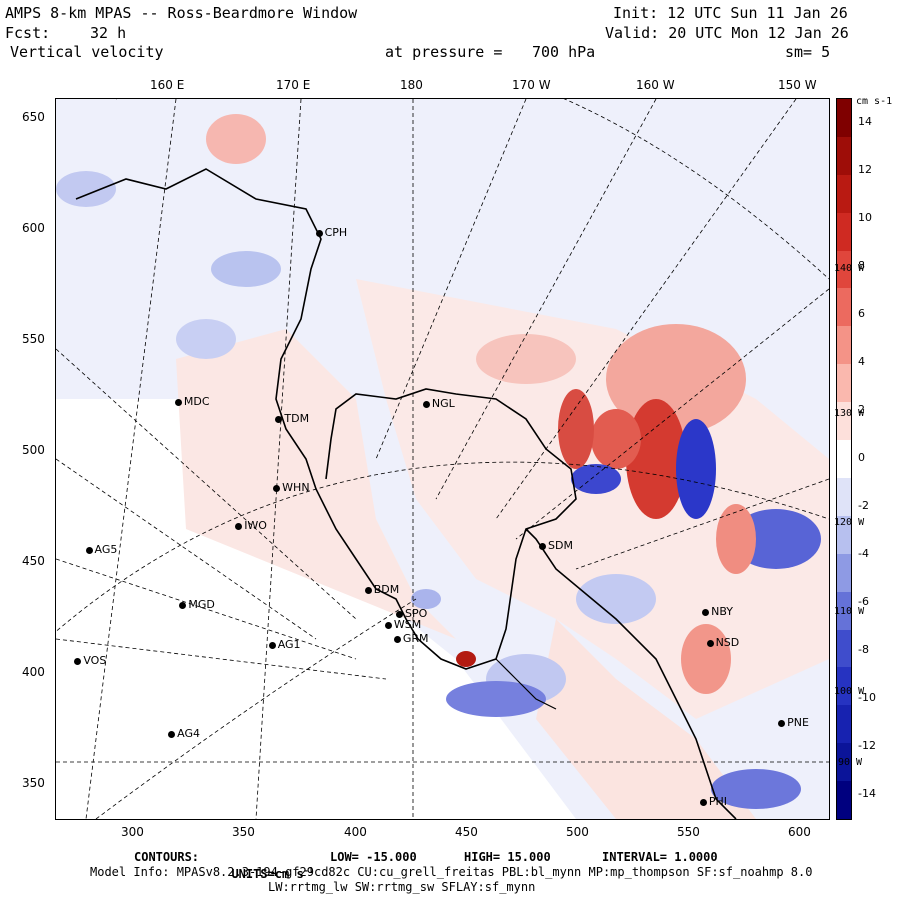 This screenshot has height=900, width=900. What do you see at coordinates (577, 832) in the screenshot?
I see `x-tick: 500` at bounding box center [577, 832].